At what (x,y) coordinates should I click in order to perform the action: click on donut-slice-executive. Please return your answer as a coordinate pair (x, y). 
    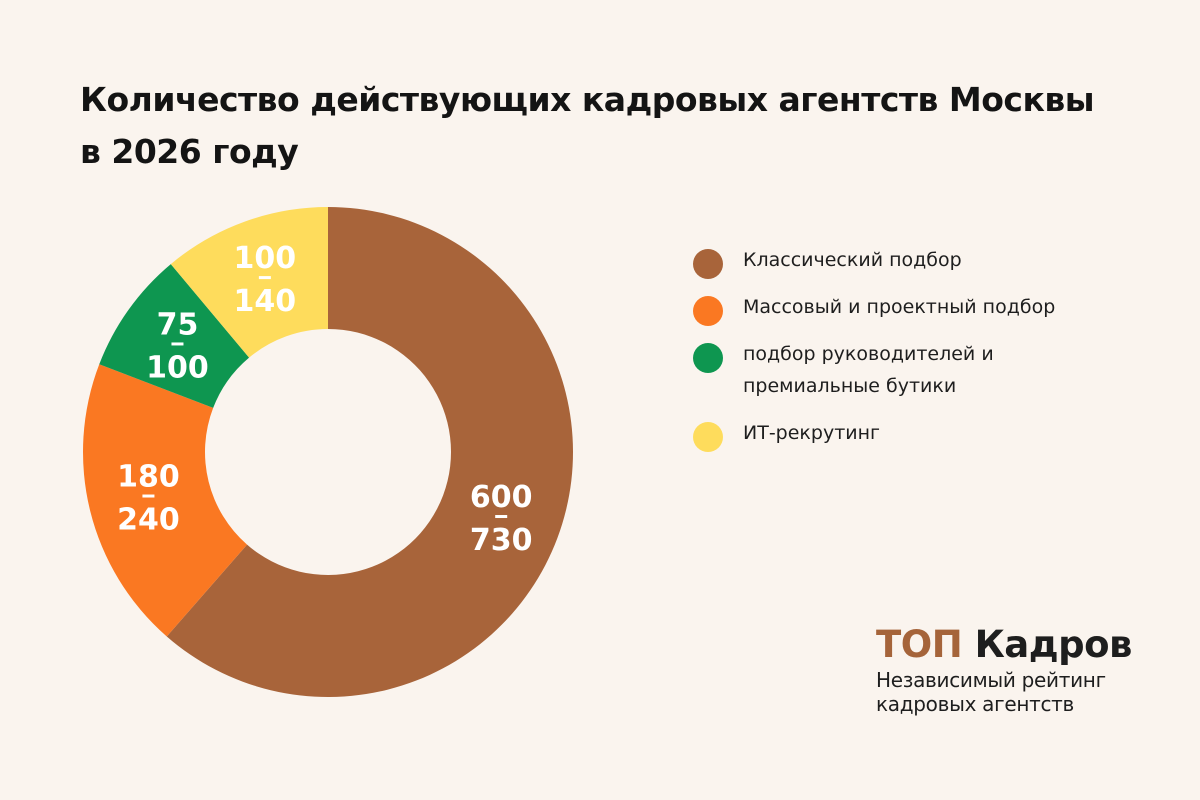
    Looking at the image, I should click on (174, 336).